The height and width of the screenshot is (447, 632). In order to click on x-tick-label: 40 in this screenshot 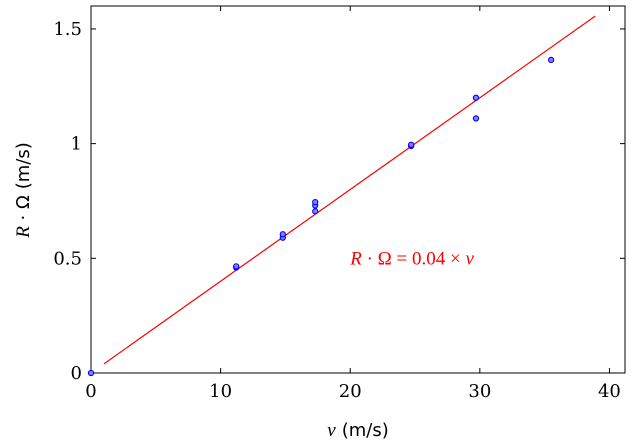, I will do `click(609, 391)`.